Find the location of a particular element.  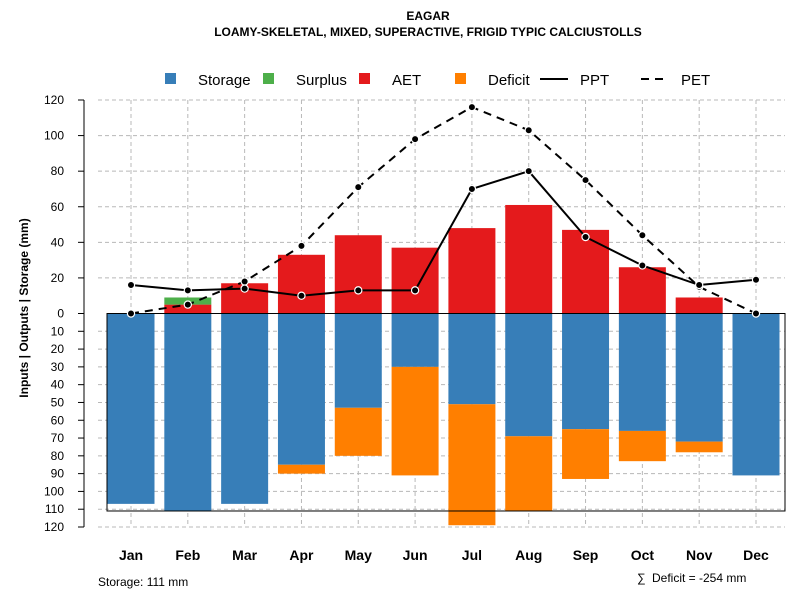

storage-bar-jun is located at coordinates (415, 340).